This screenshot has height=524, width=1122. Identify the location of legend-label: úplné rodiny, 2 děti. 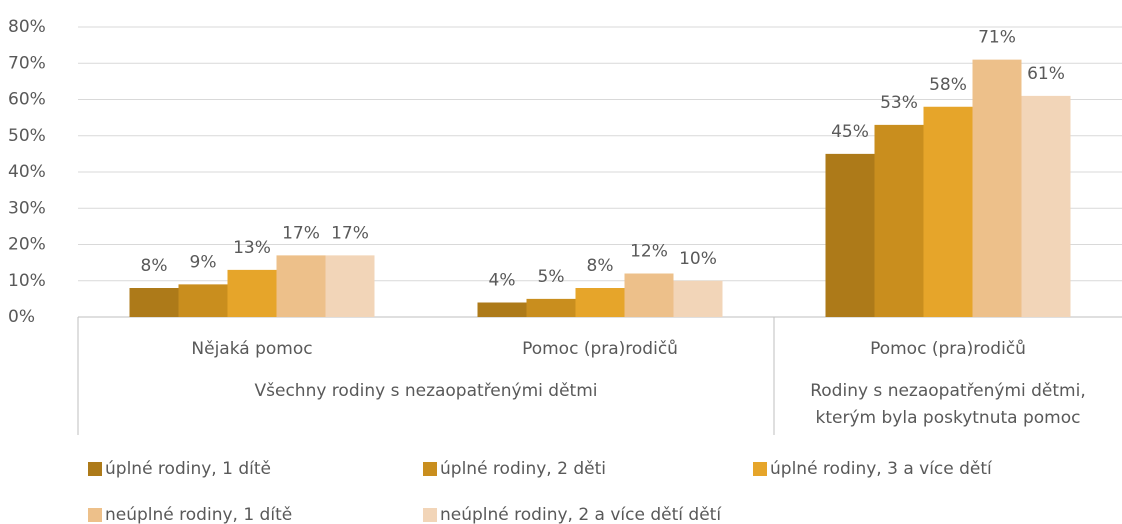
(523, 469).